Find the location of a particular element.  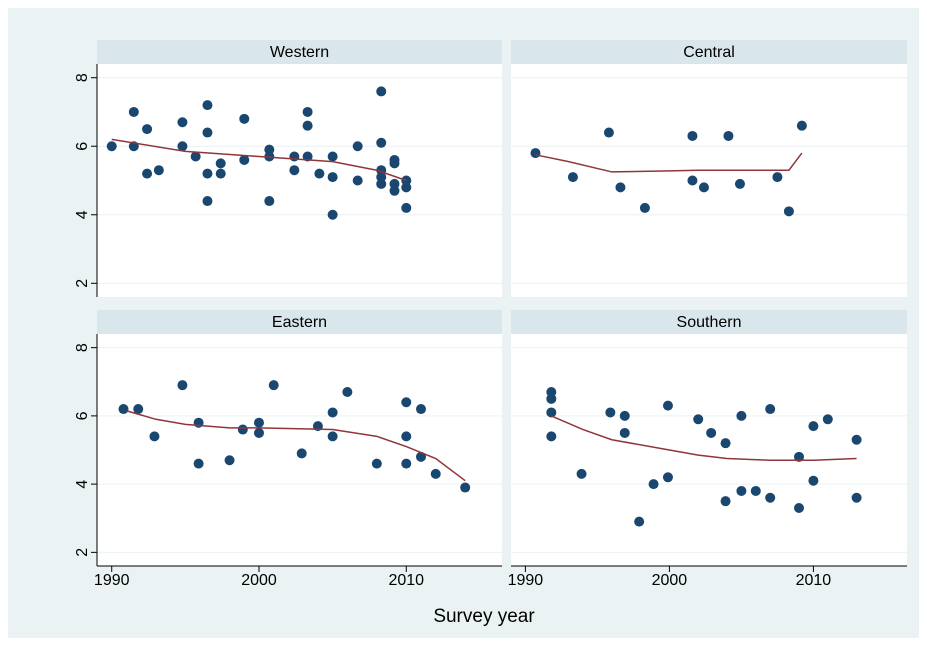

x-tick-label: 2010 is located at coordinates (814, 580).